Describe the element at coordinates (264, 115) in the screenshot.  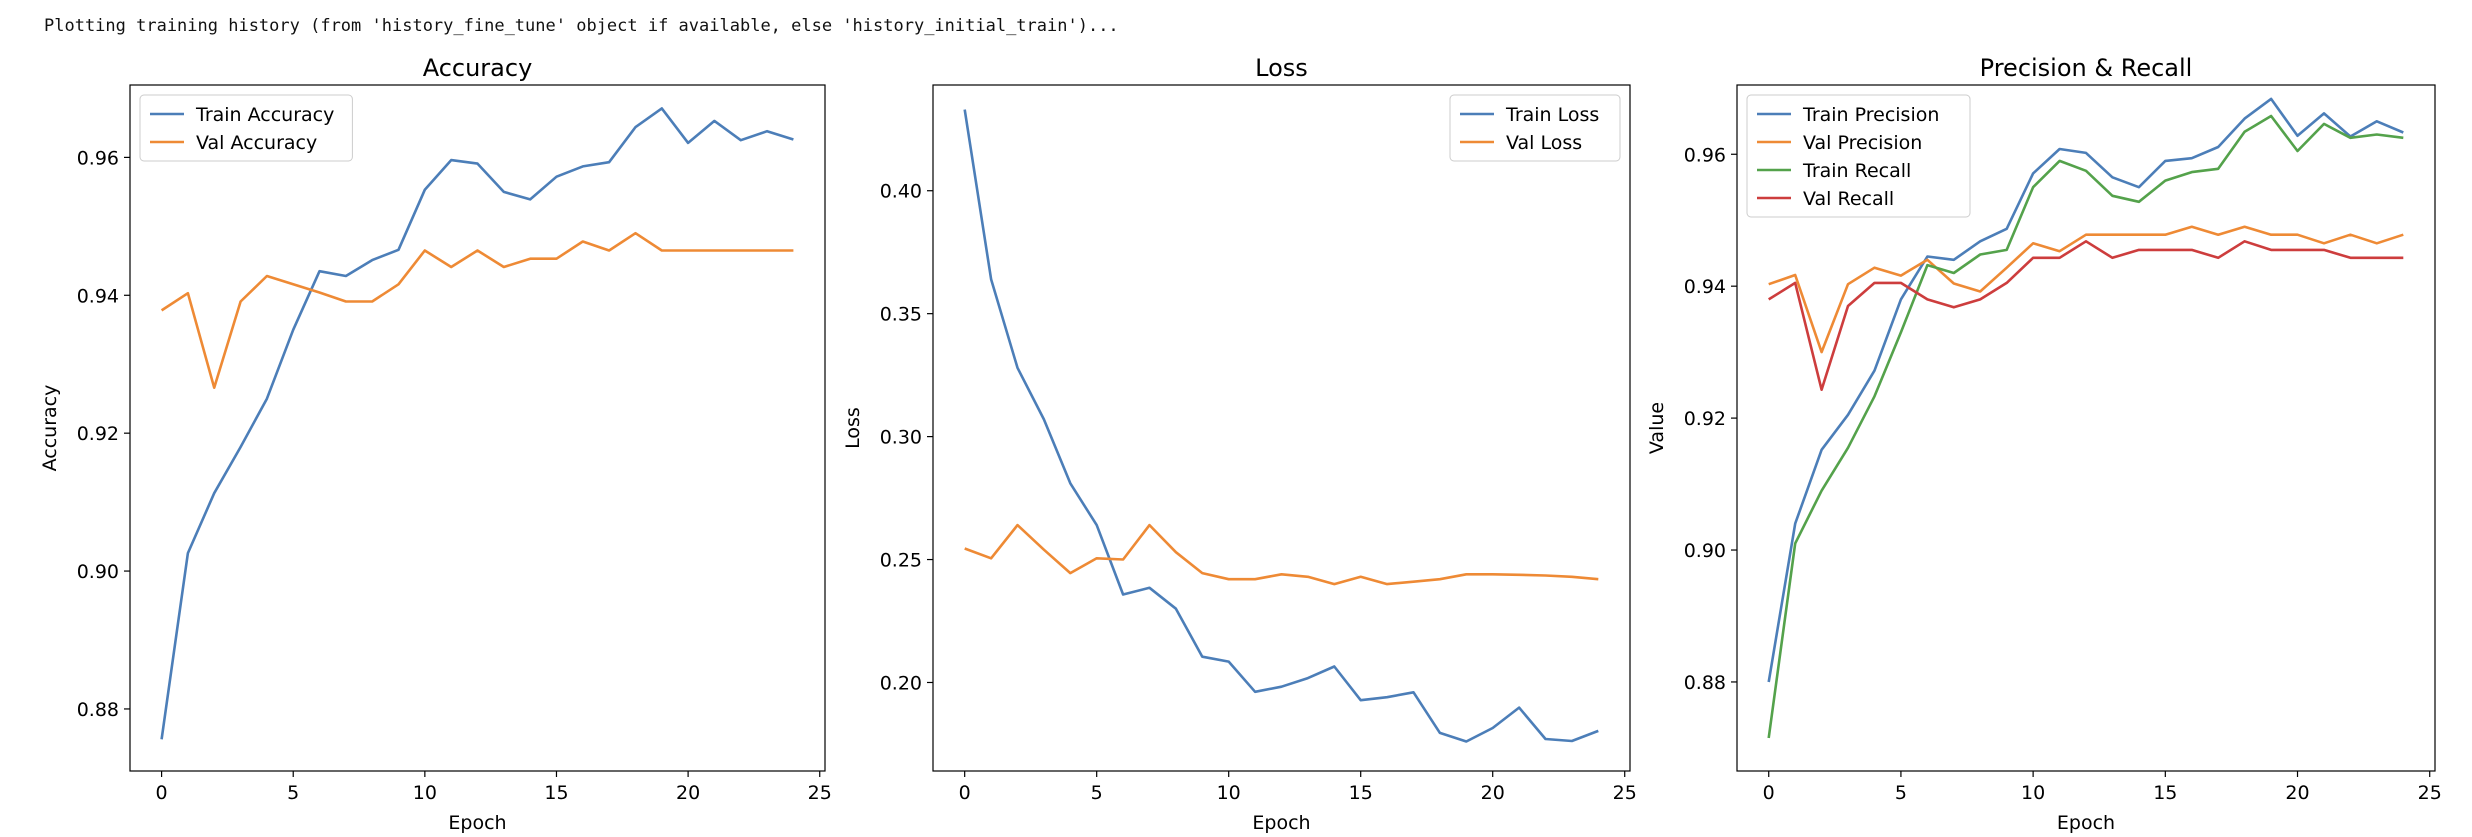
I see `legend-label-train-accuracy: Train Accuracy` at that location.